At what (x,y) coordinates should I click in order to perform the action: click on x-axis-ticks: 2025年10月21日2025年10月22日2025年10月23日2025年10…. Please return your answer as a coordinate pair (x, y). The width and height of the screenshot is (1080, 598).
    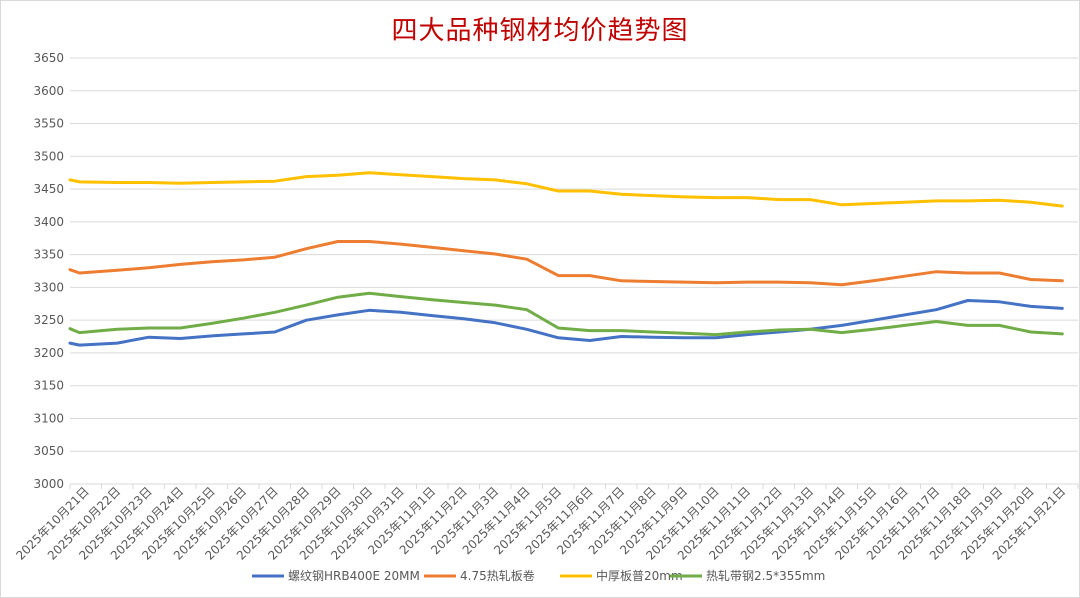
    Looking at the image, I should click on (540, 523).